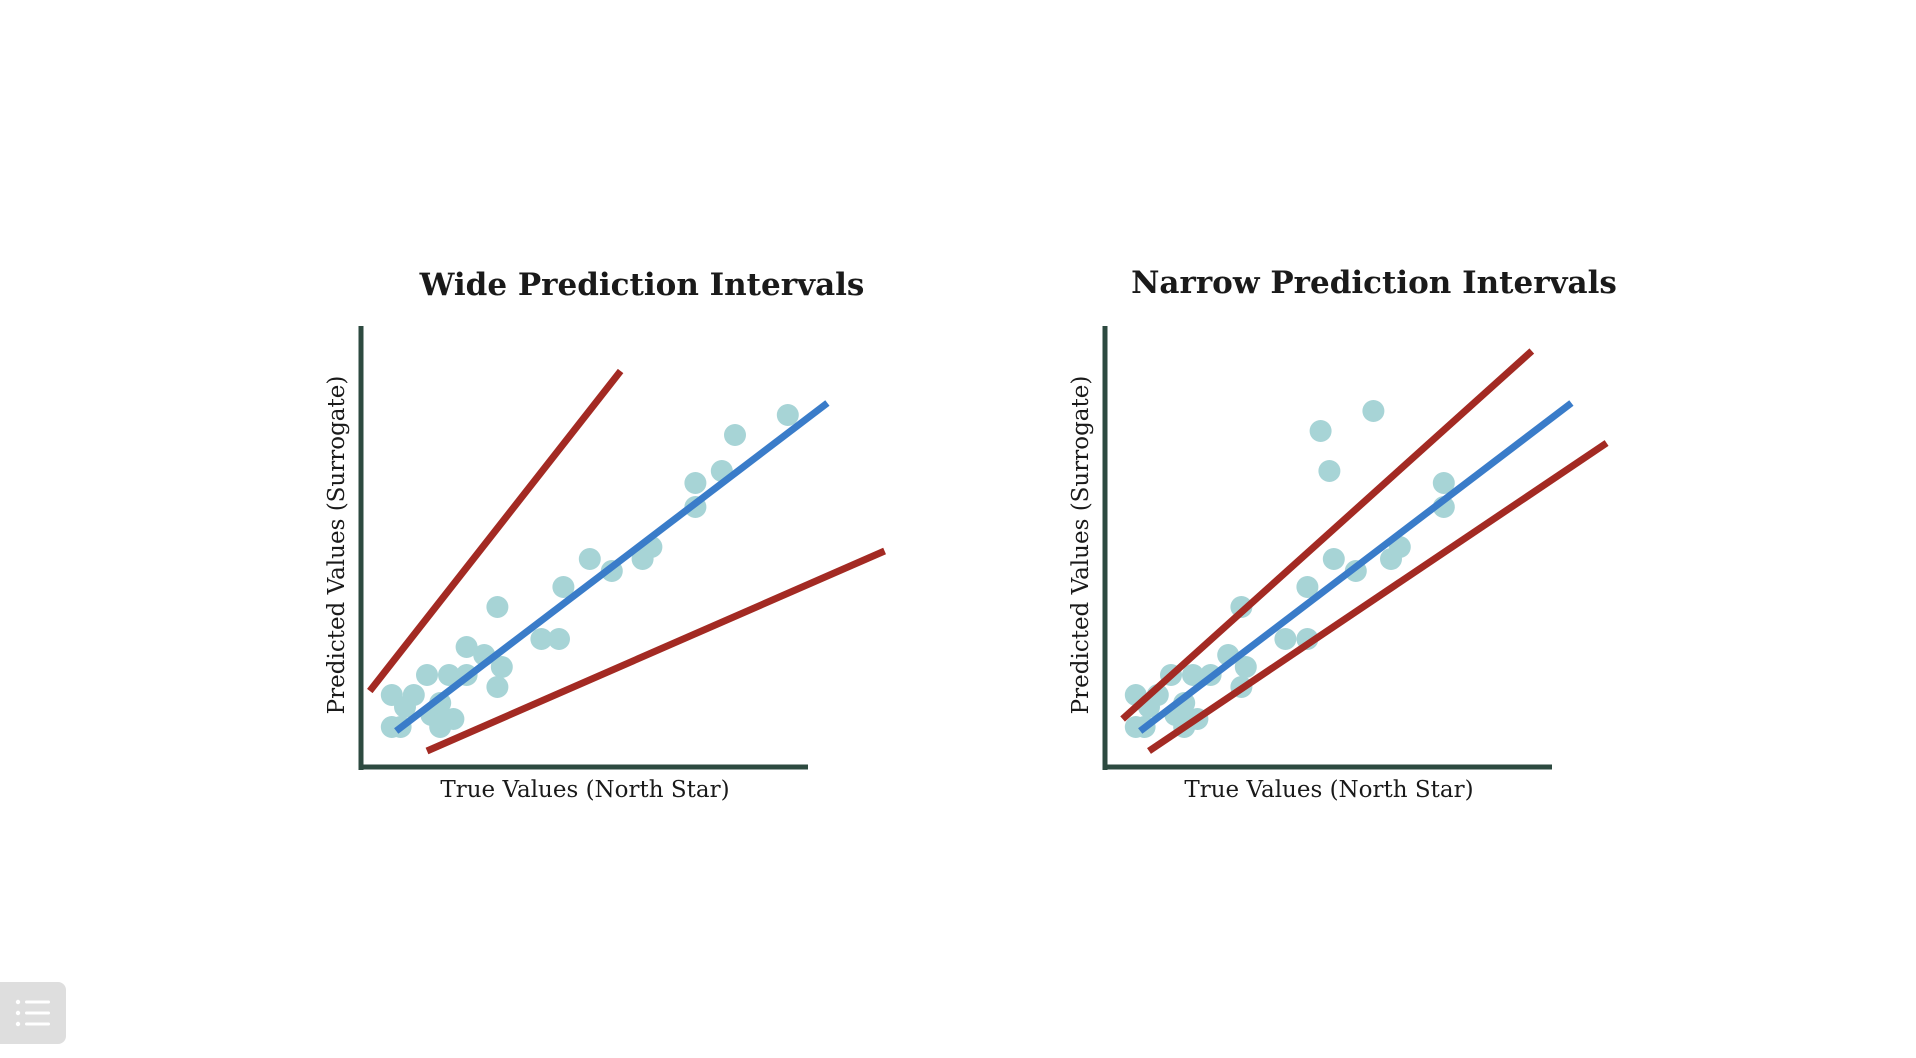 The image size is (1916, 1058). Describe the element at coordinates (642, 285) in the screenshot. I see `chart-title: Wide Prediction Intervals` at that location.